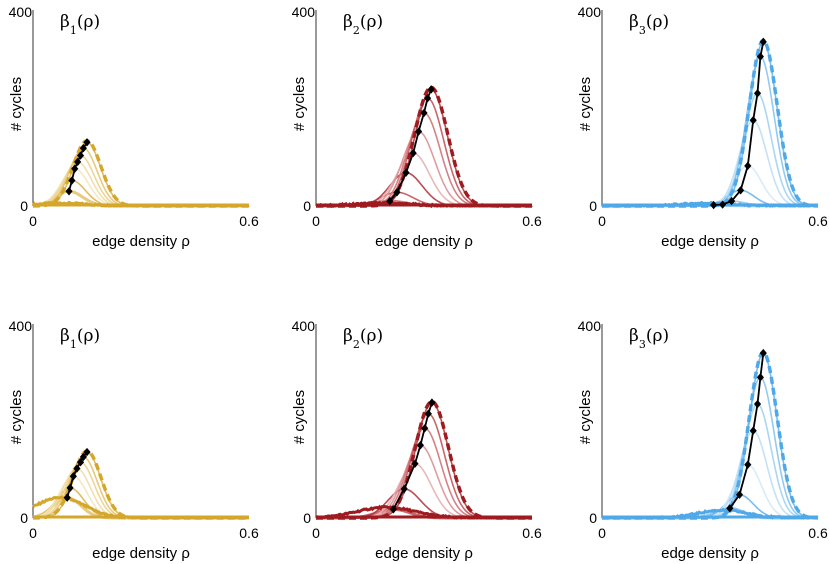 The image size is (830, 564). I want to click on panel-3: 0 400 0 0.6 edge density ρ # cycles β3(ρ), so click(702, 127).